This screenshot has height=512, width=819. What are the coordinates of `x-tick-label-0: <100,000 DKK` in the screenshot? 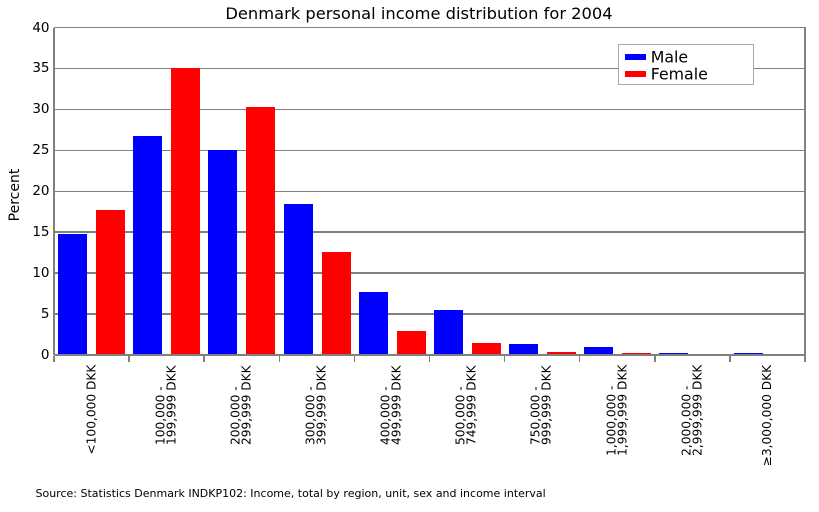 It's located at (90, 409).